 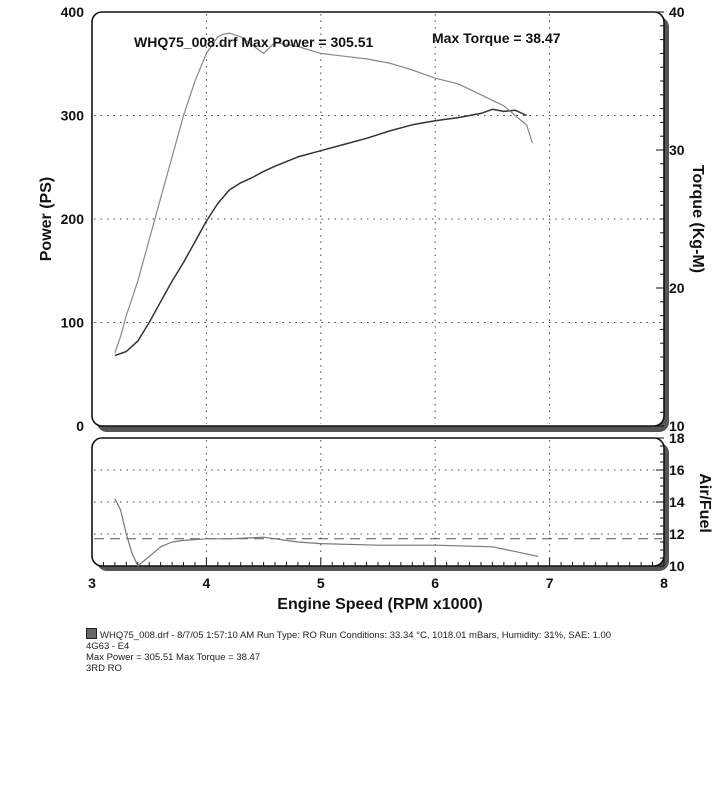 I want to click on engine-code-text: 4G63 - E4, so click(x=108, y=646).